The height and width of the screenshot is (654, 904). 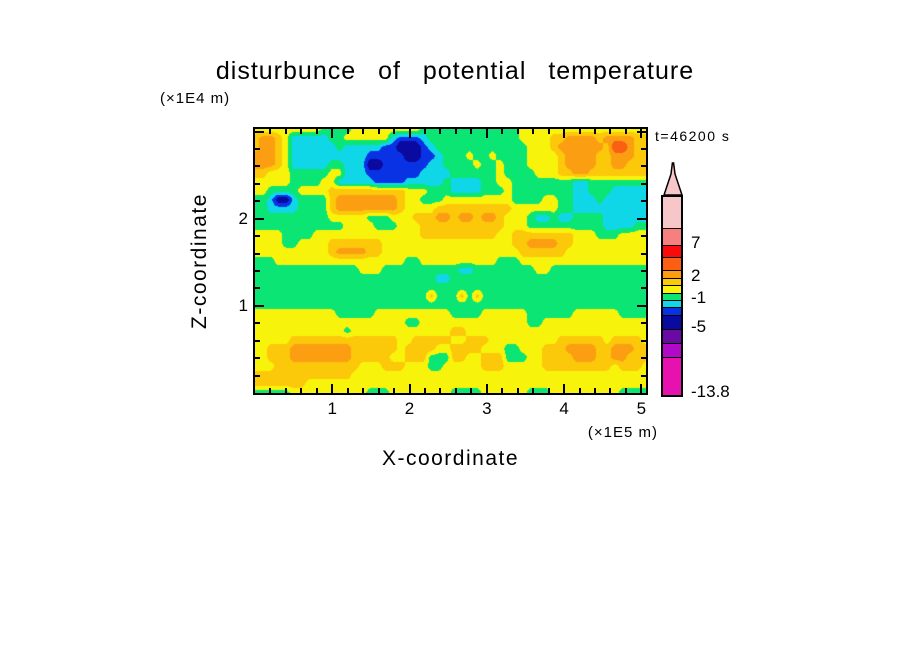 What do you see at coordinates (710, 391) in the screenshot?
I see `colorbar-label: -13.8` at bounding box center [710, 391].